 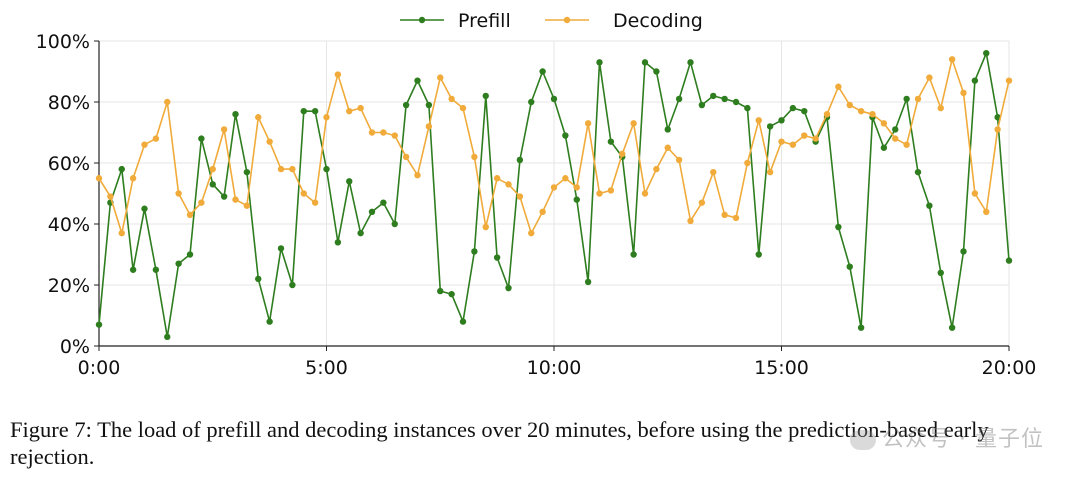 I want to click on prefill-legend-label: Prefill, so click(x=484, y=21).